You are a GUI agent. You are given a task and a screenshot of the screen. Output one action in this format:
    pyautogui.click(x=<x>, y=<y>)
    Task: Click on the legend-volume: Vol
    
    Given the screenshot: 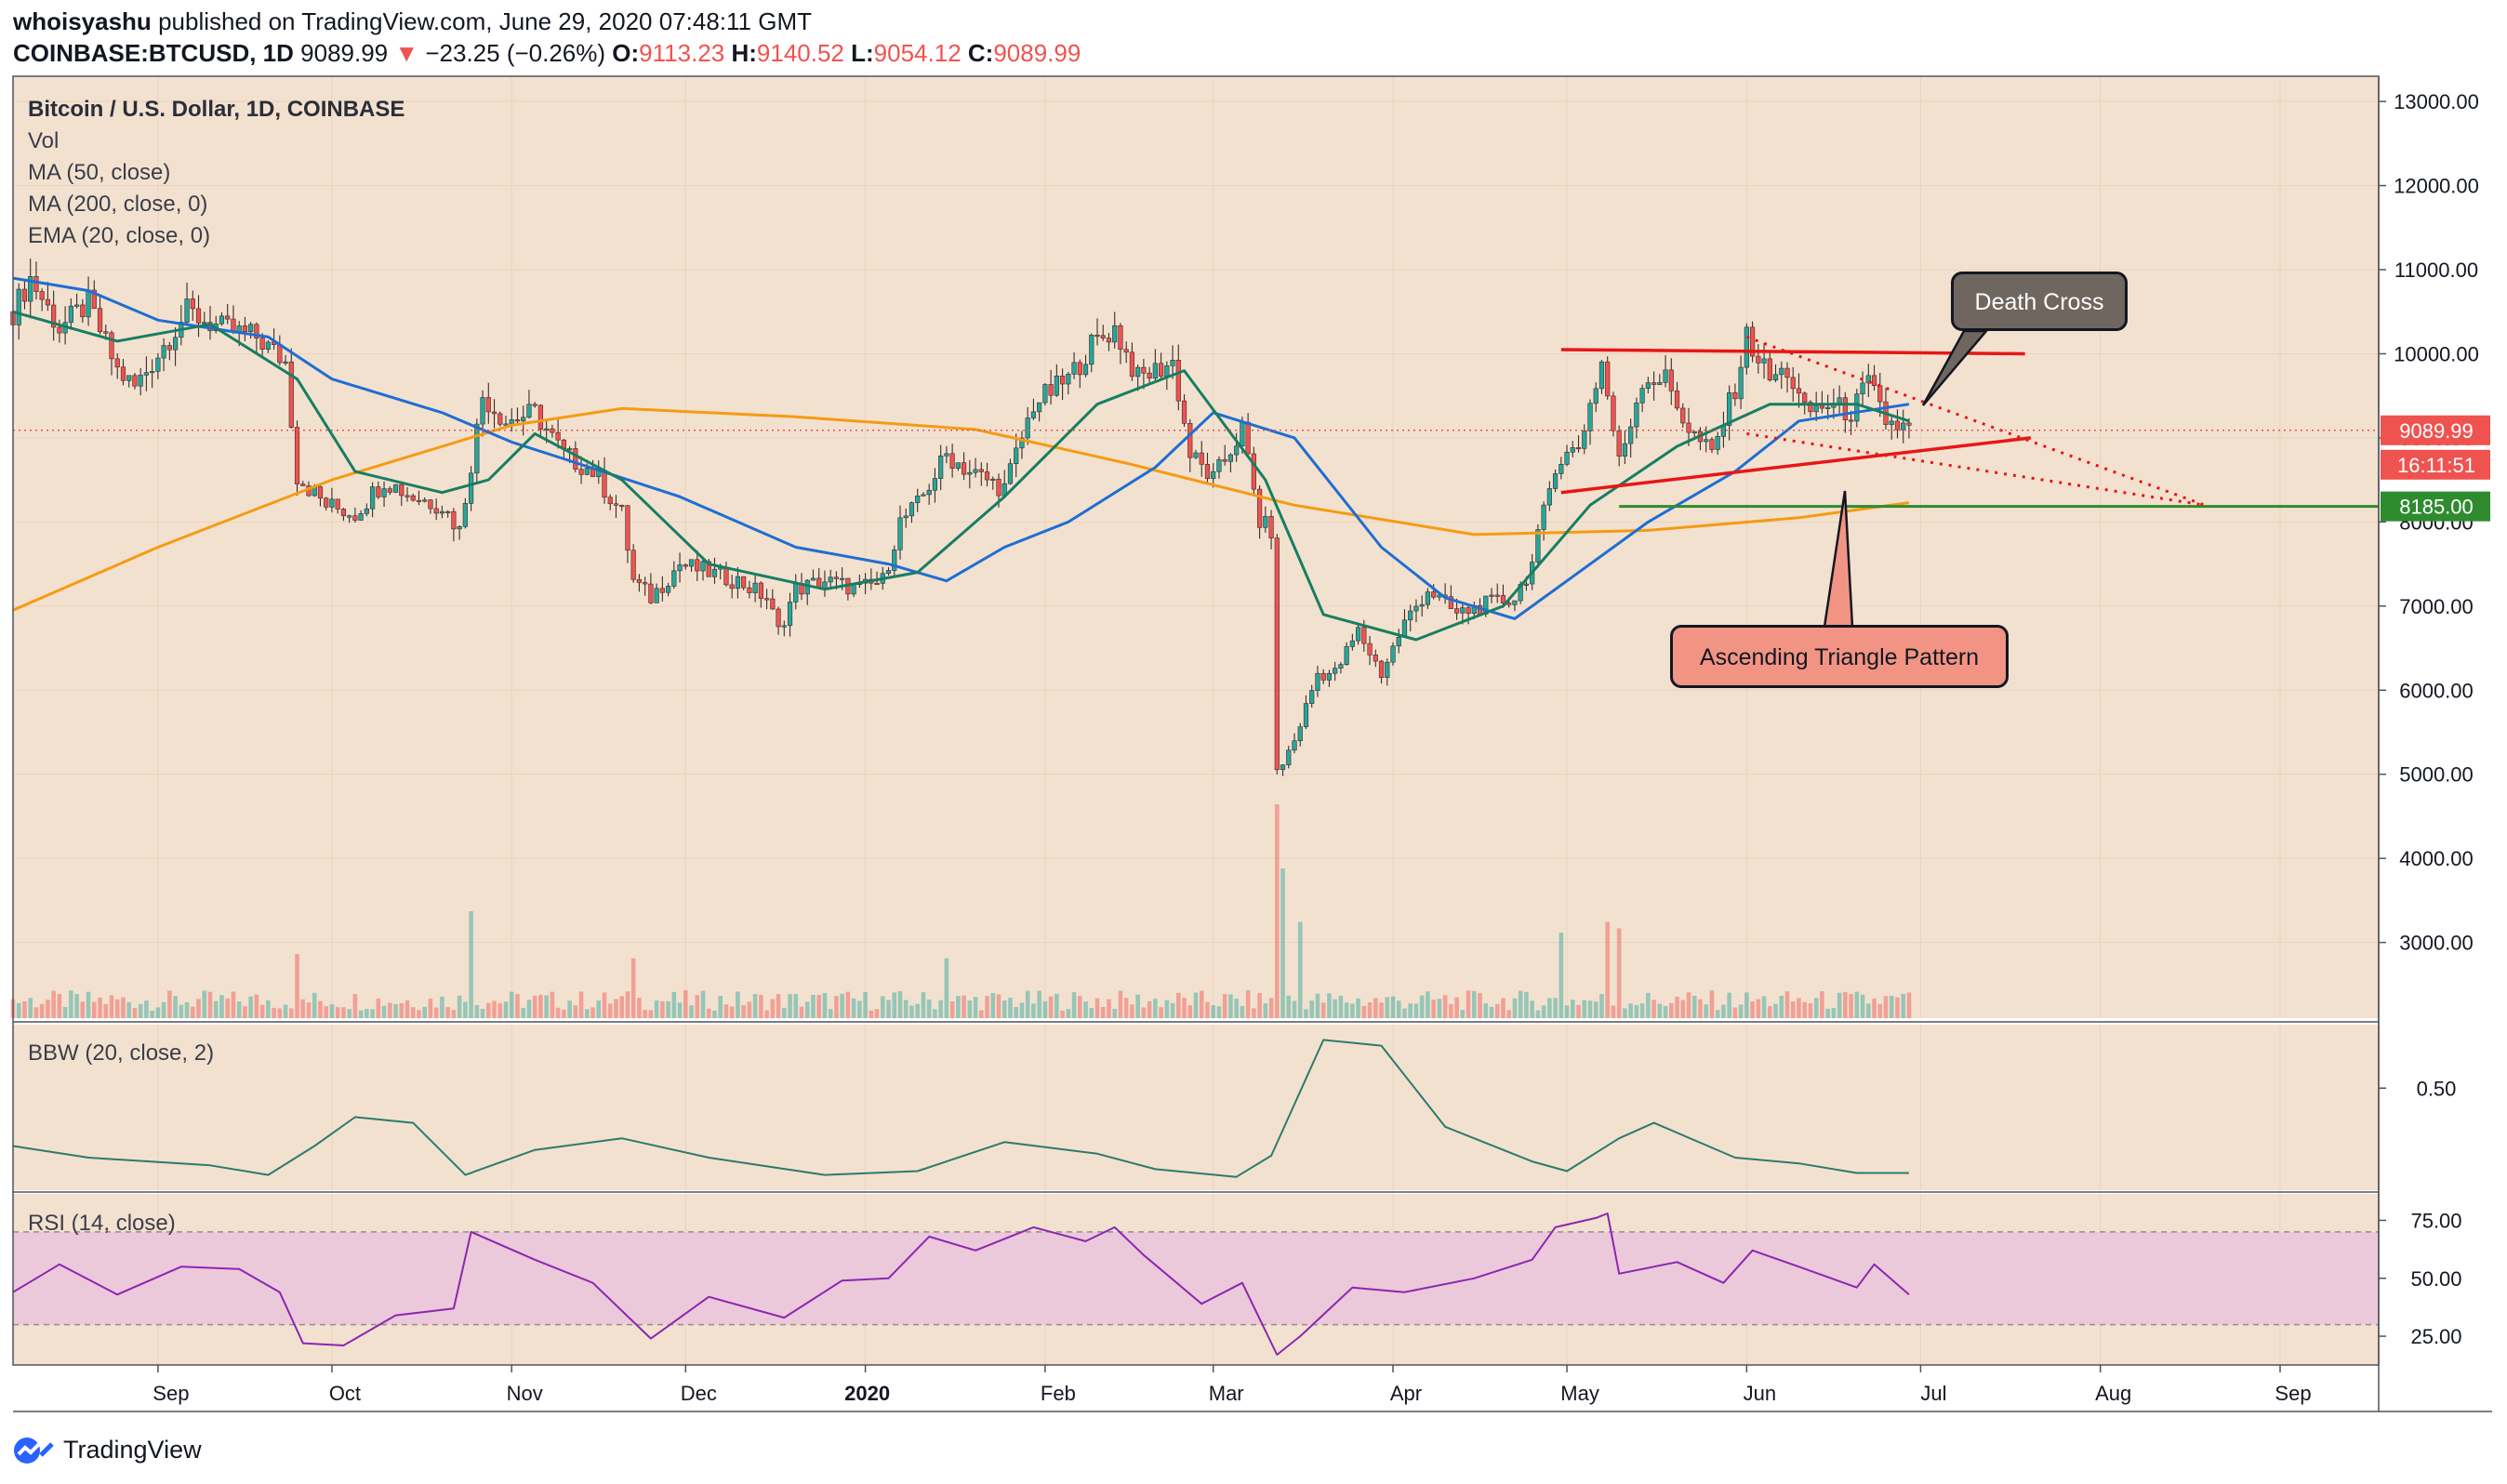 What is the action you would take?
    pyautogui.click(x=44, y=140)
    